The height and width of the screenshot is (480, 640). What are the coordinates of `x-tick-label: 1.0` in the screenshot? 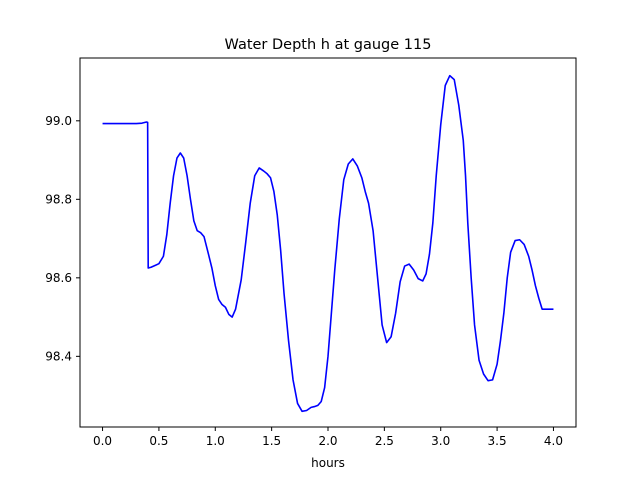 It's located at (215, 441).